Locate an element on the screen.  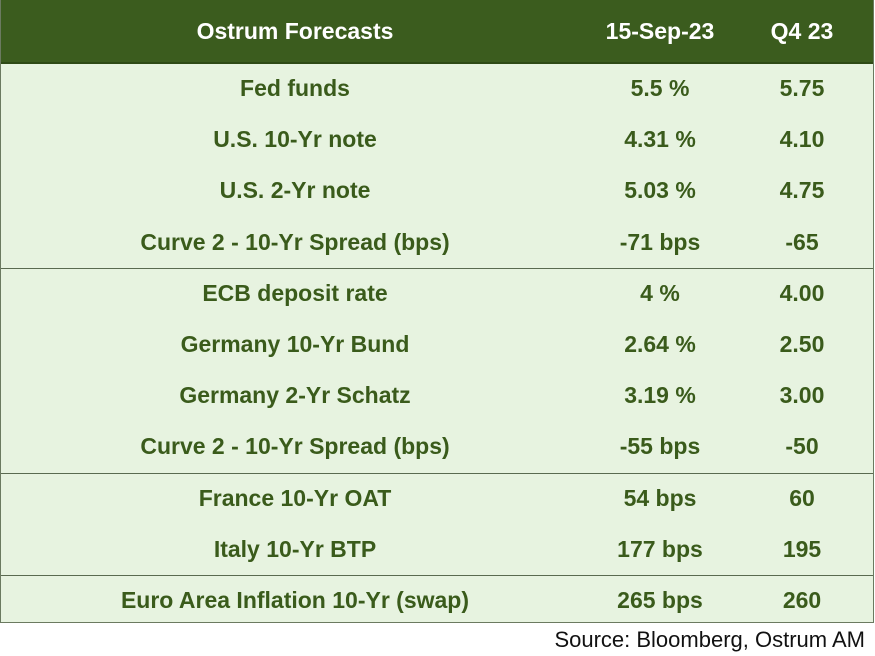
table-border-right is located at coordinates (873, 311).